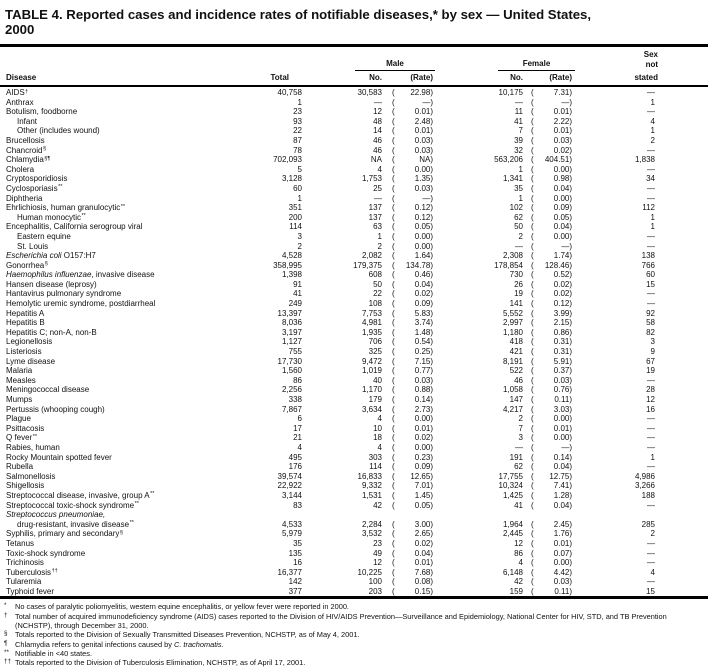  What do you see at coordinates (47, 158) in the screenshot?
I see `footnote-marker: §¶` at bounding box center [47, 158].